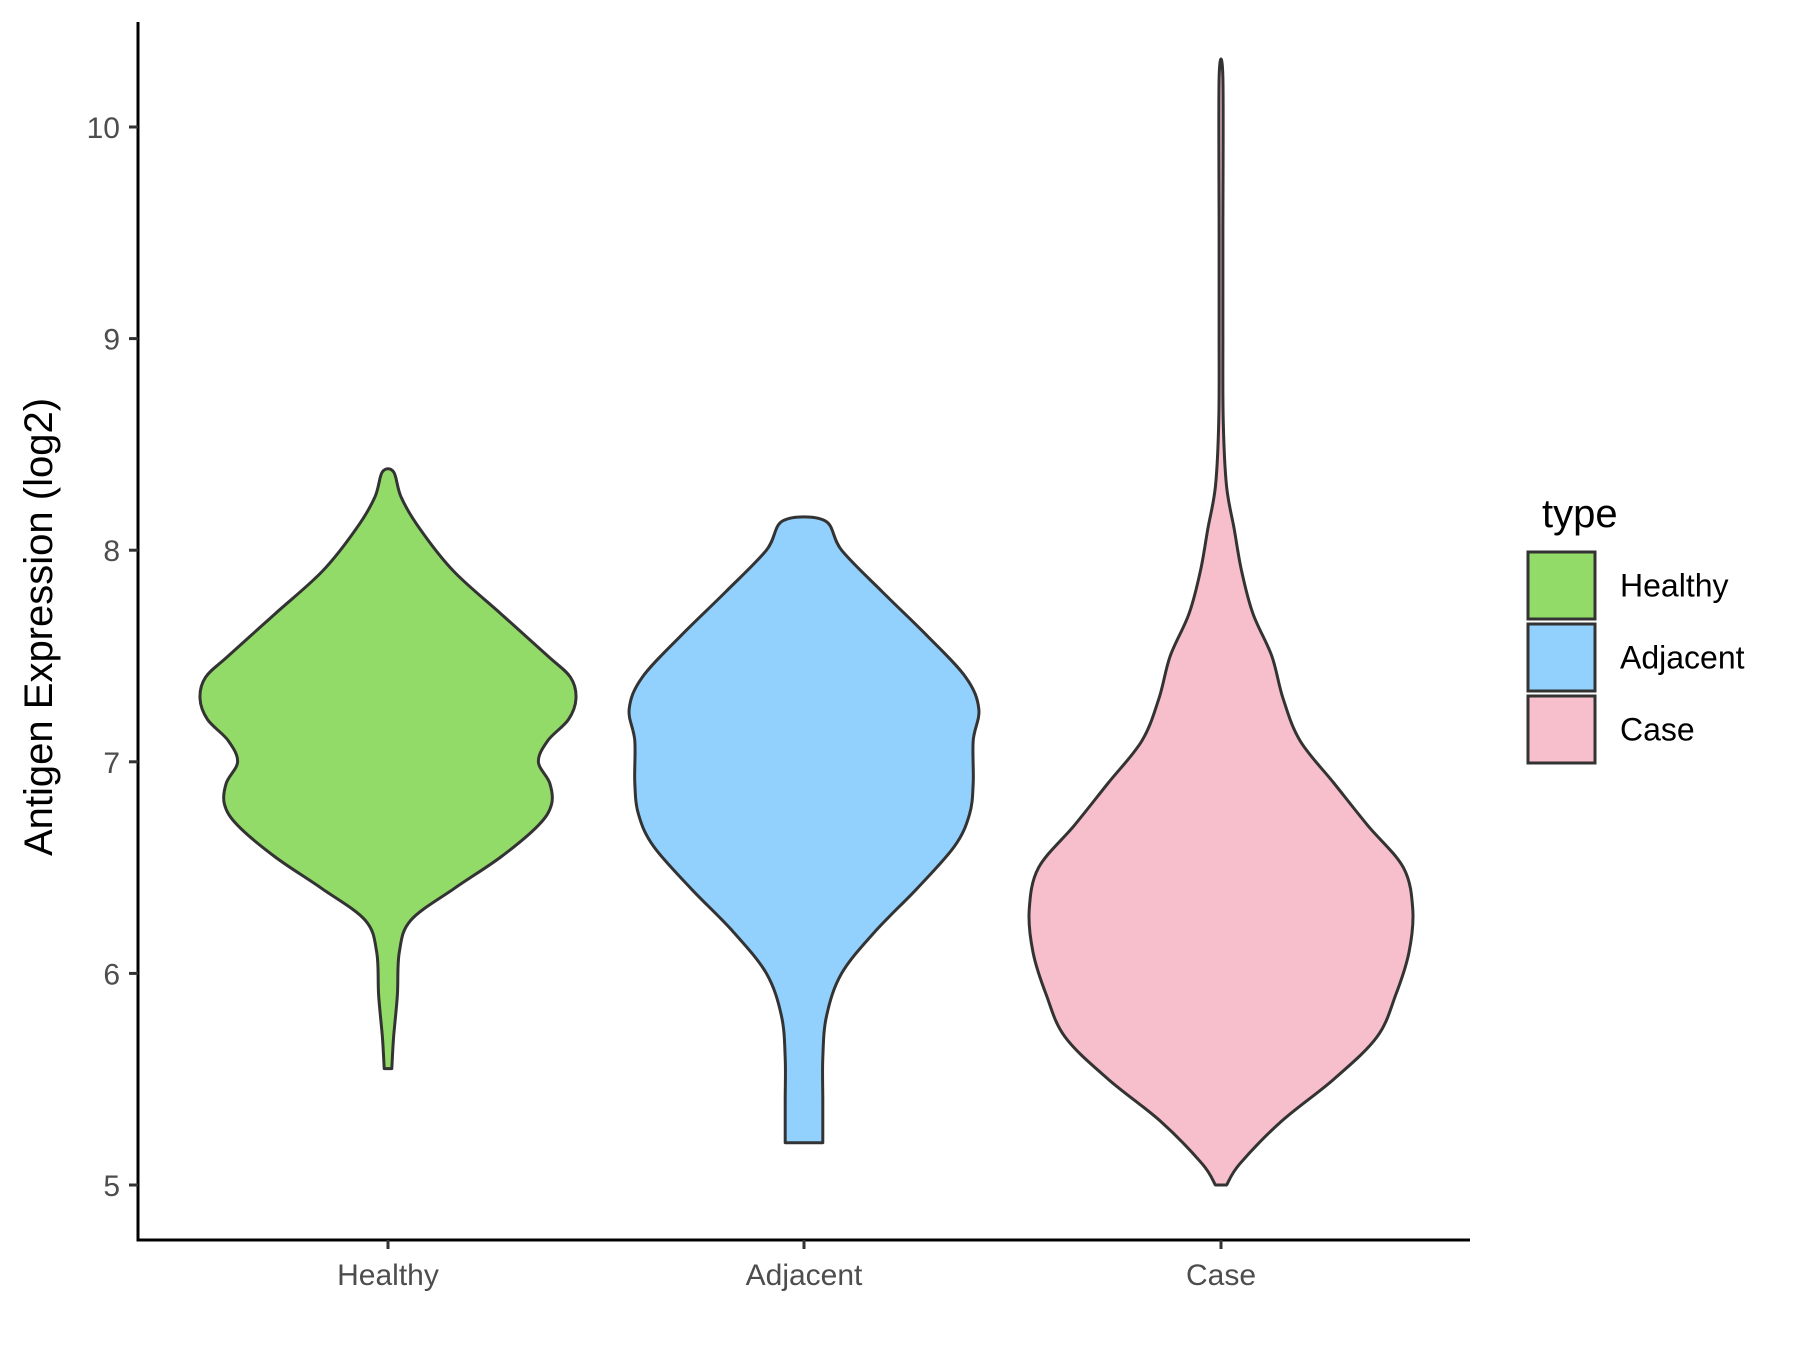  I want to click on y-tick-label: 6, so click(111, 974).